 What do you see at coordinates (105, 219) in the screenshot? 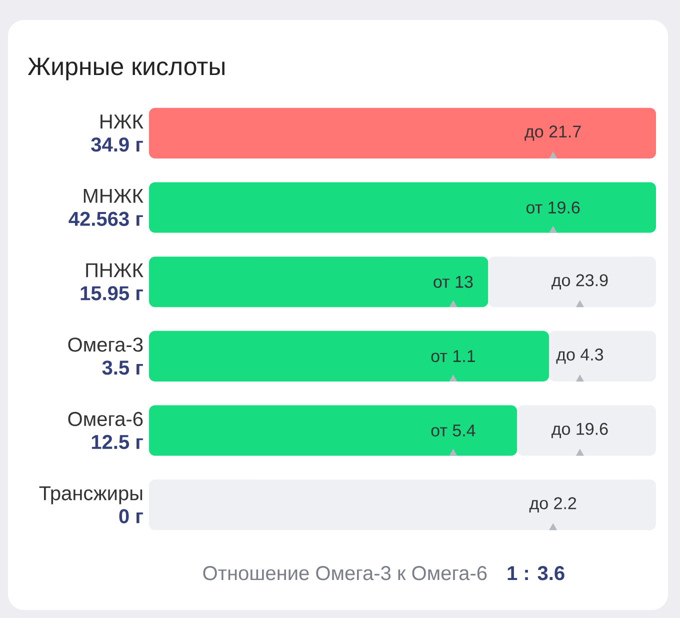
I see `text: 42.563 г` at bounding box center [105, 219].